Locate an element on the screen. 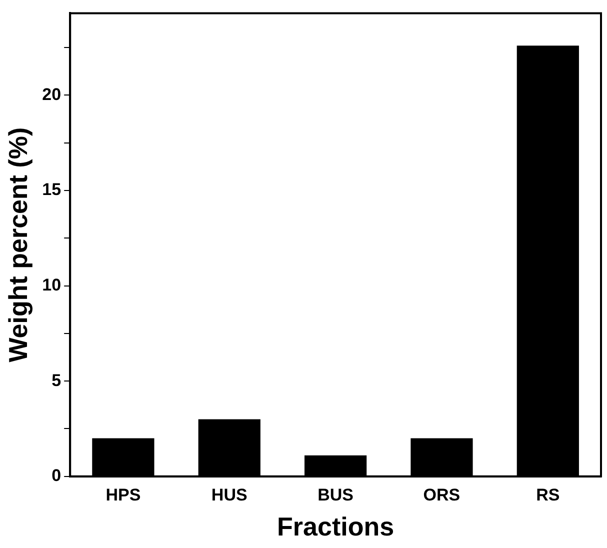 The image size is (607, 548). y-axis-title: Weight percent (%) is located at coordinates (17, 244).